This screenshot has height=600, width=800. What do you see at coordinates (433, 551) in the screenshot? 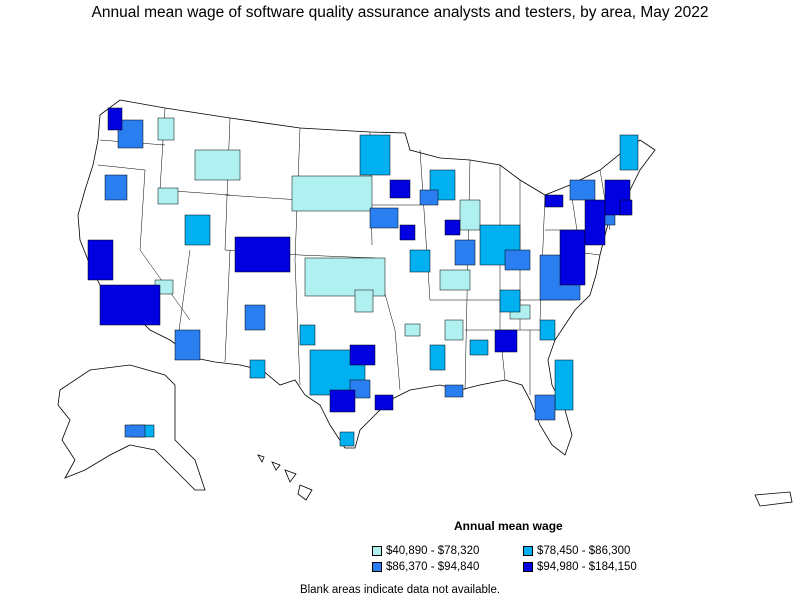
I see `legend-label: $40,890 - $78,320` at bounding box center [433, 551].